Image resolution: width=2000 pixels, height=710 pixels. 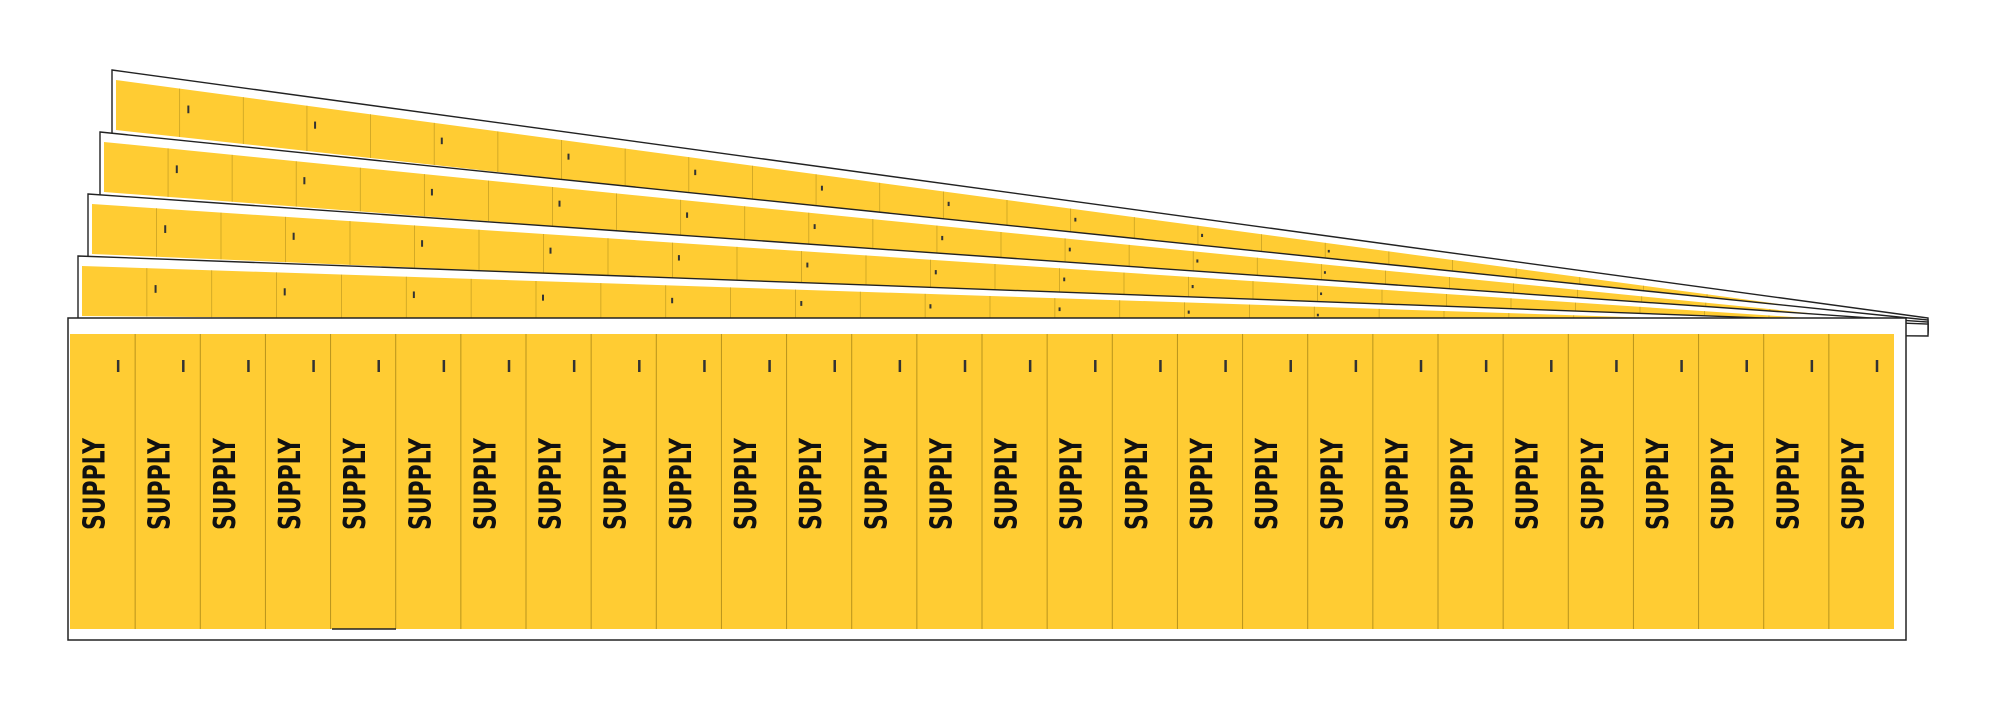 I want to click on back-strip, so click(x=1003, y=296).